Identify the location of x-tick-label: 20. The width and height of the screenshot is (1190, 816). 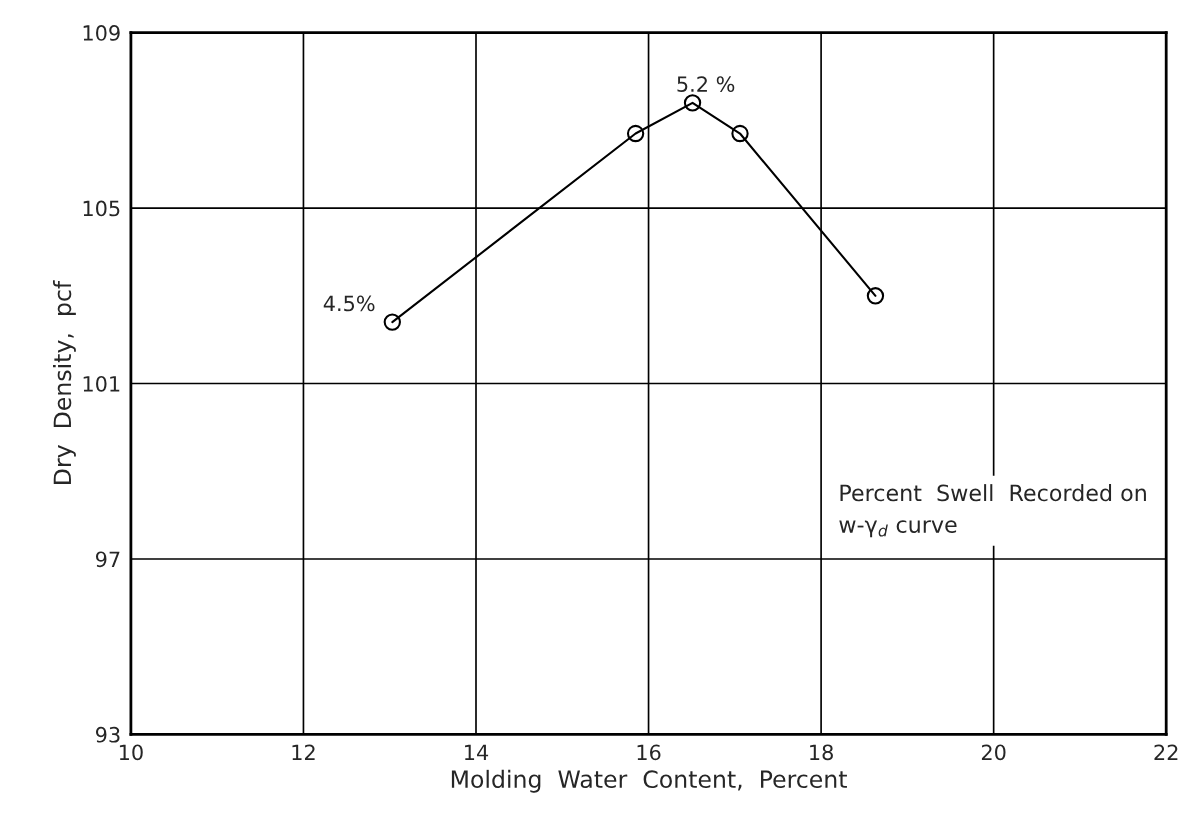
(993, 752).